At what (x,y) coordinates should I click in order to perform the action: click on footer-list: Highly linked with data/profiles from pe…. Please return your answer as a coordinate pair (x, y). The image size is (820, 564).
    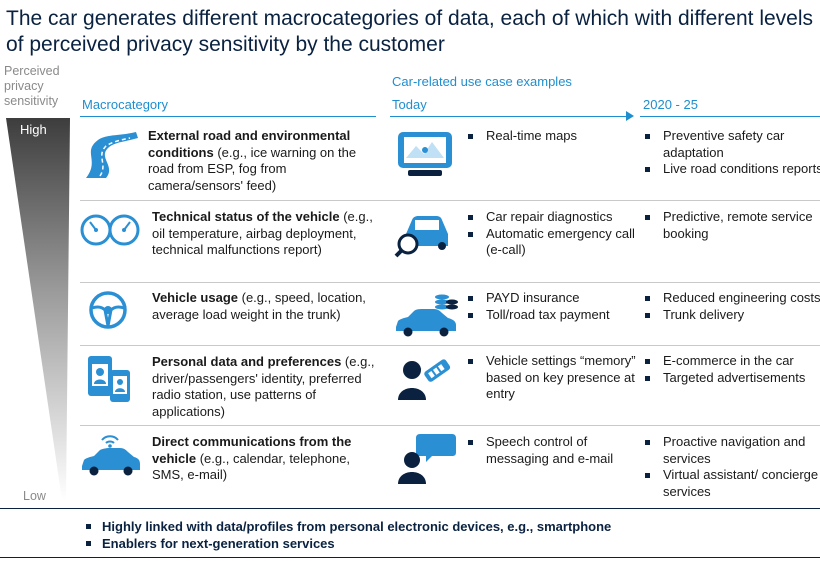
    Looking at the image, I should click on (445, 535).